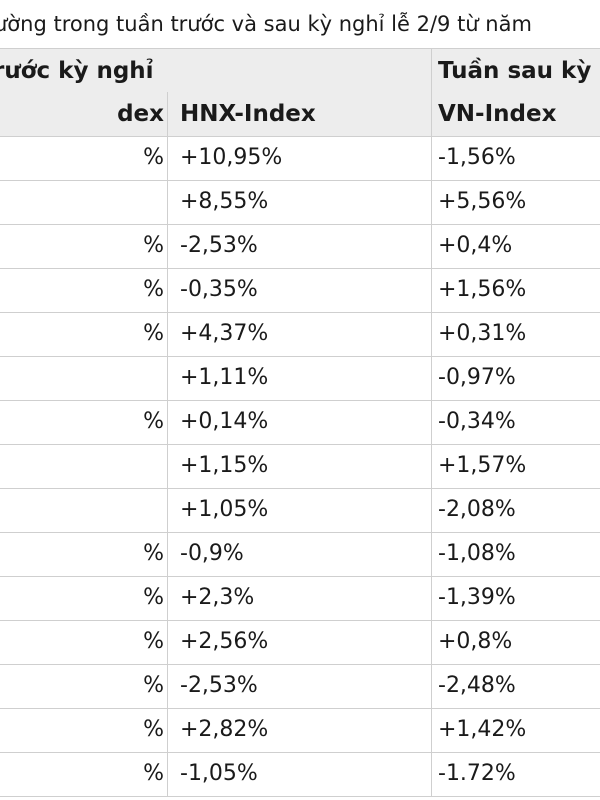 The image size is (600, 800). Describe the element at coordinates (299, 466) in the screenshot. I see `cell-hnxindex-before: +1,15%` at that location.